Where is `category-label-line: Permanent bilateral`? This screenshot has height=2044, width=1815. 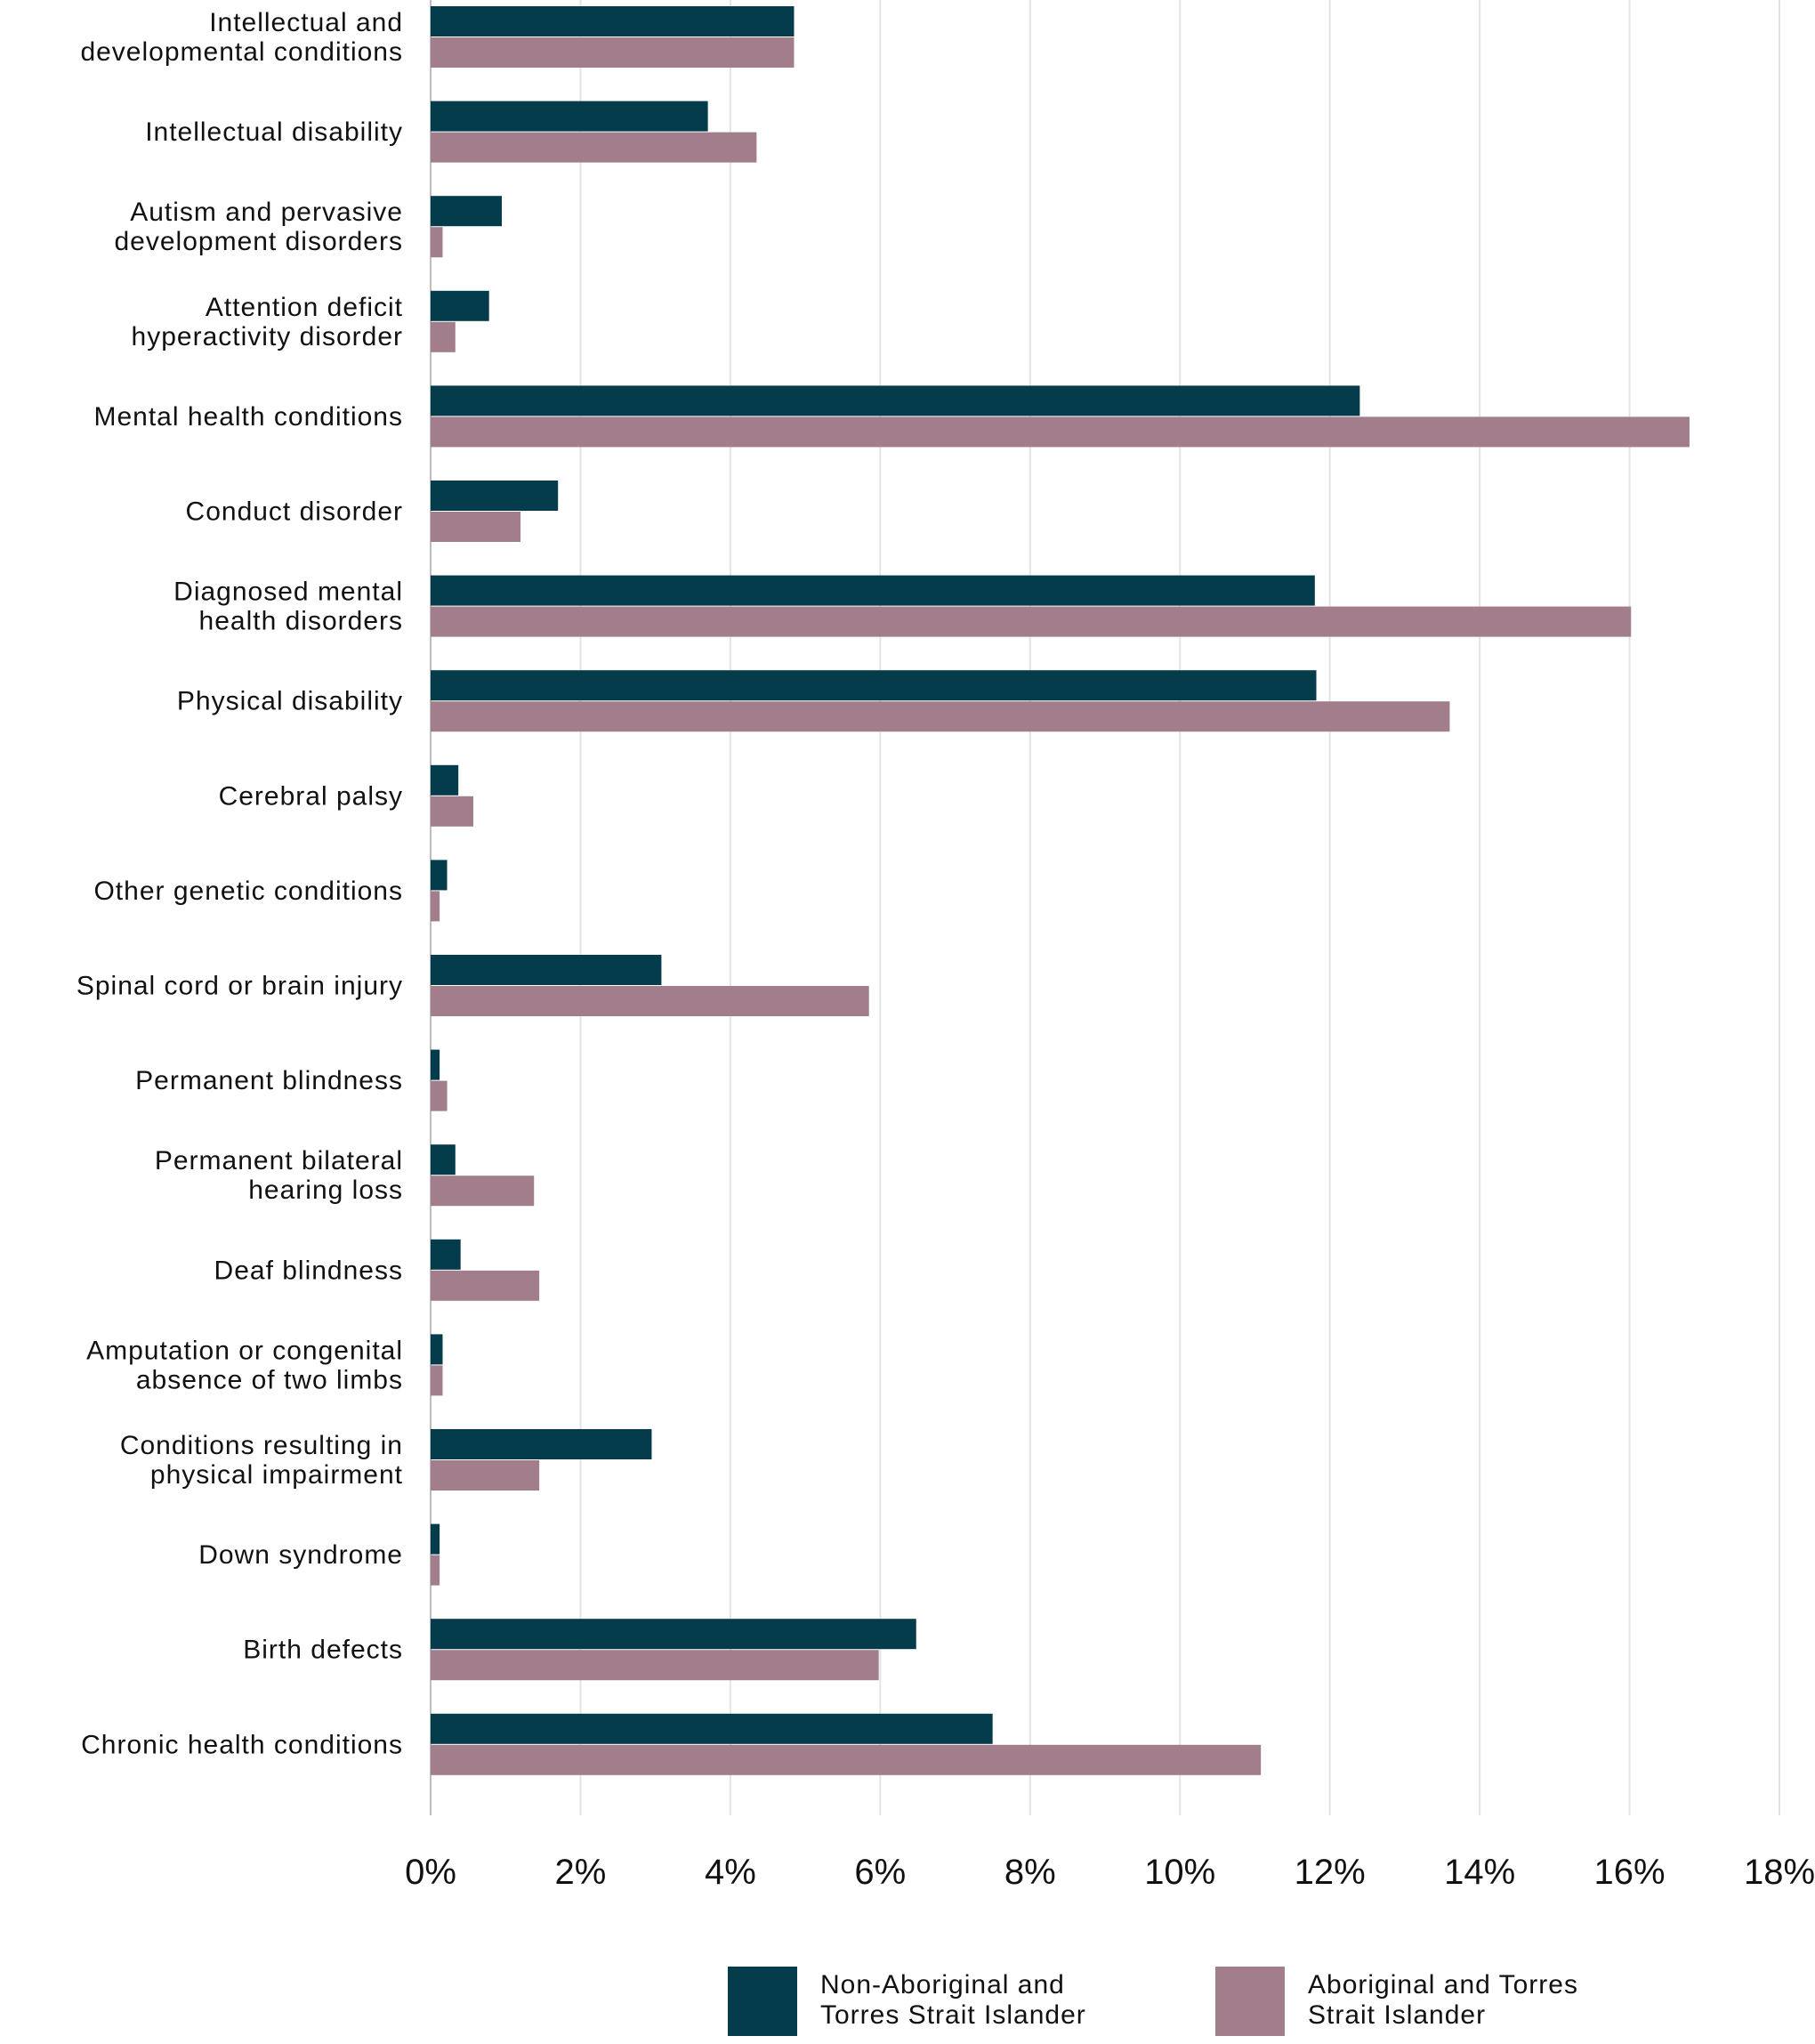
category-label-line: Permanent bilateral is located at coordinates (279, 1161).